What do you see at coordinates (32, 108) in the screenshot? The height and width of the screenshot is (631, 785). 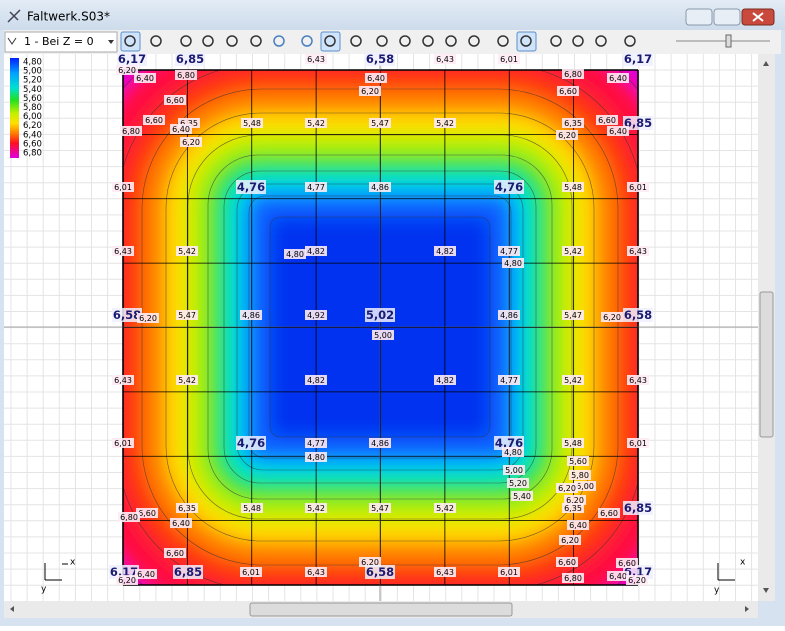 I see `legend-value: 5,80` at bounding box center [32, 108].